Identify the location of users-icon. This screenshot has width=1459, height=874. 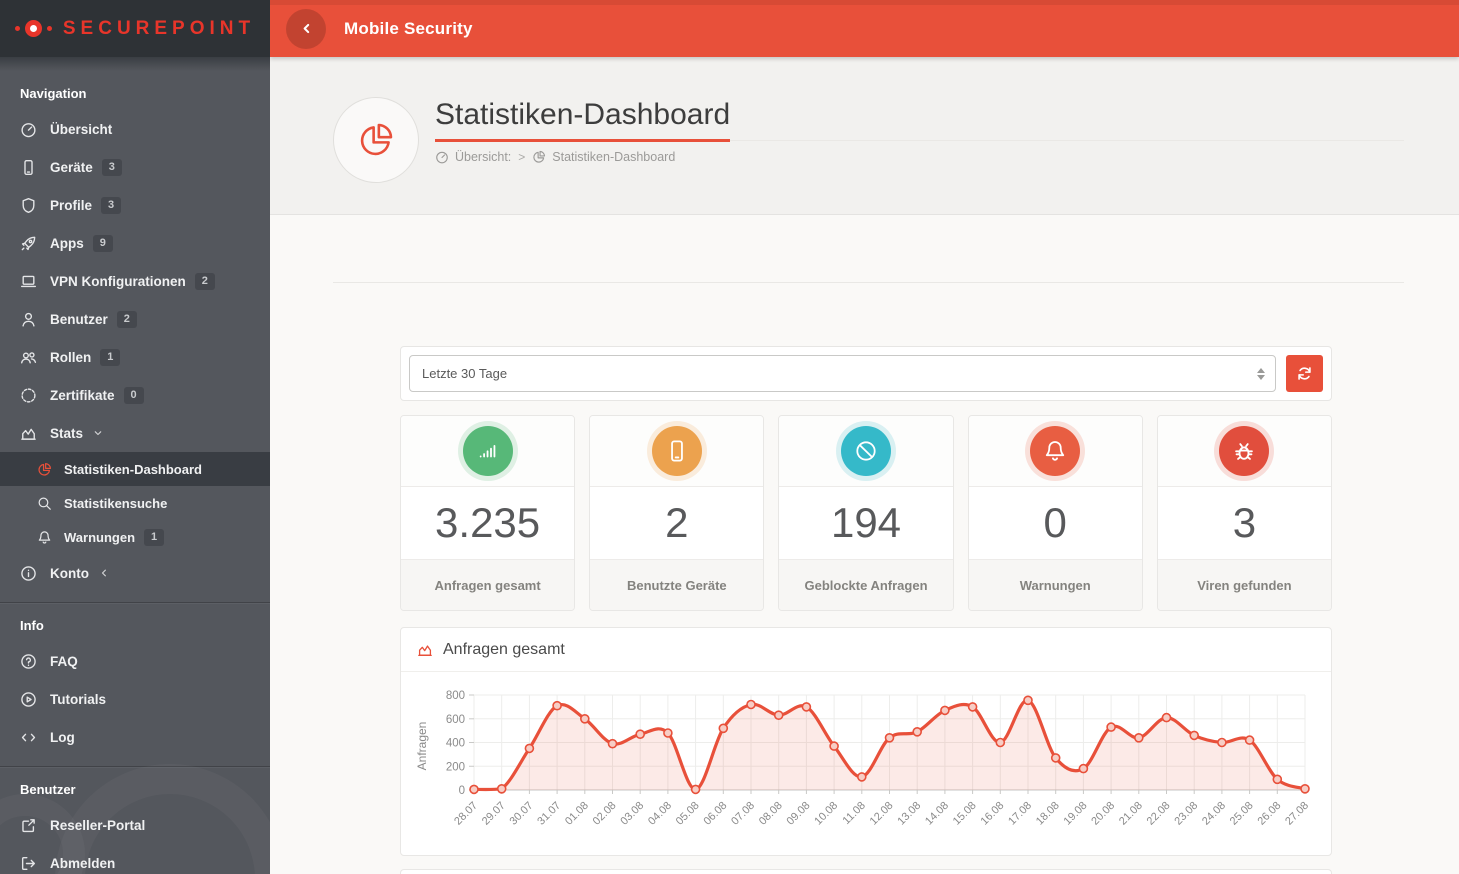
(28, 357).